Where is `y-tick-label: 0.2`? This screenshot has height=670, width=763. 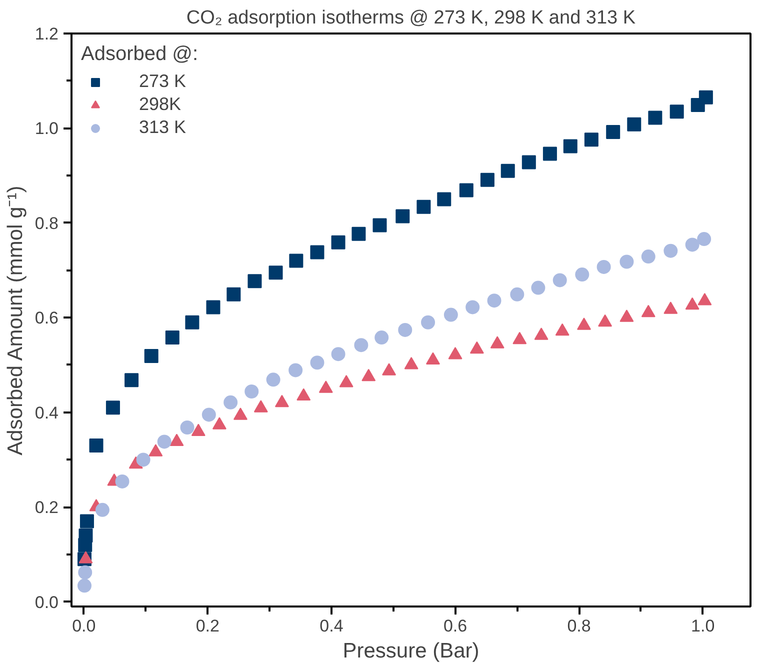
y-tick-label: 0.2 is located at coordinates (46, 508).